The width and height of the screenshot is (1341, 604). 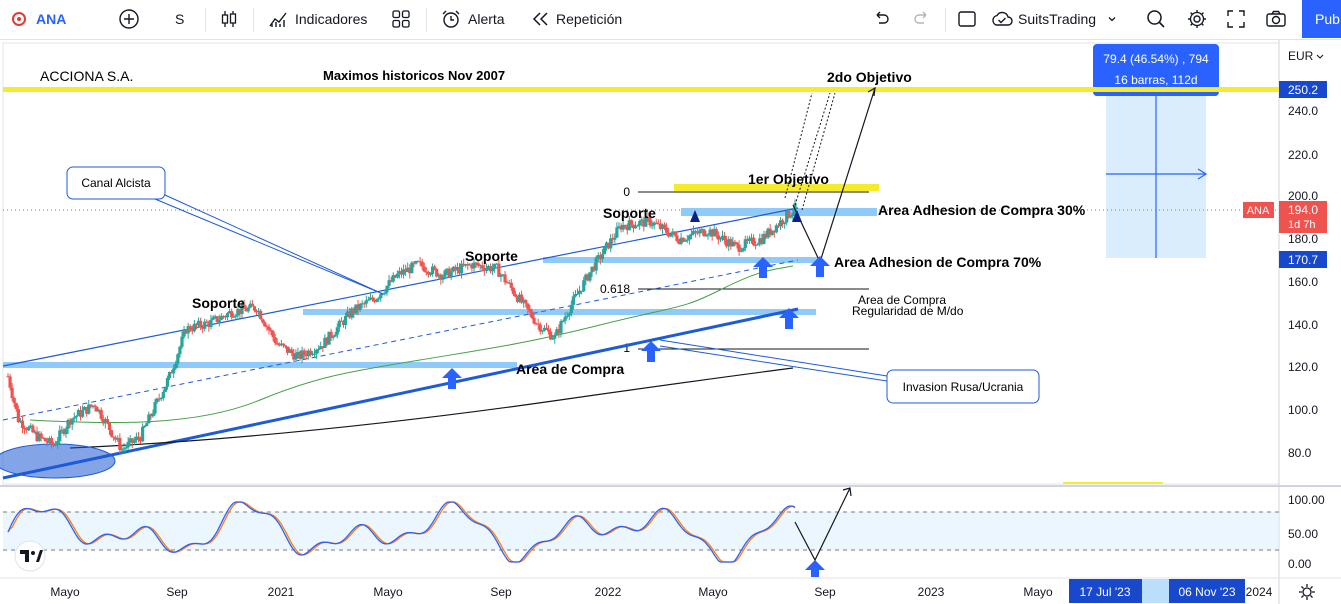 What do you see at coordinates (908, 311) in the screenshot?
I see `note-area-compra-2: Regularidad de M/do` at bounding box center [908, 311].